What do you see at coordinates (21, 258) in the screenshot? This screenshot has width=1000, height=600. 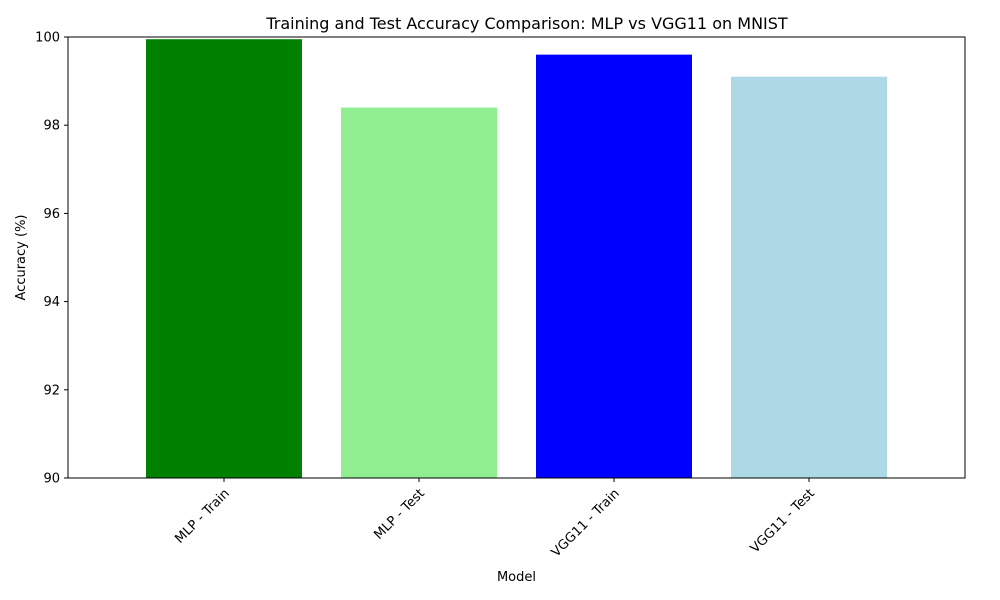 I see `y-axis-label: Accuracy (%)` at bounding box center [21, 258].